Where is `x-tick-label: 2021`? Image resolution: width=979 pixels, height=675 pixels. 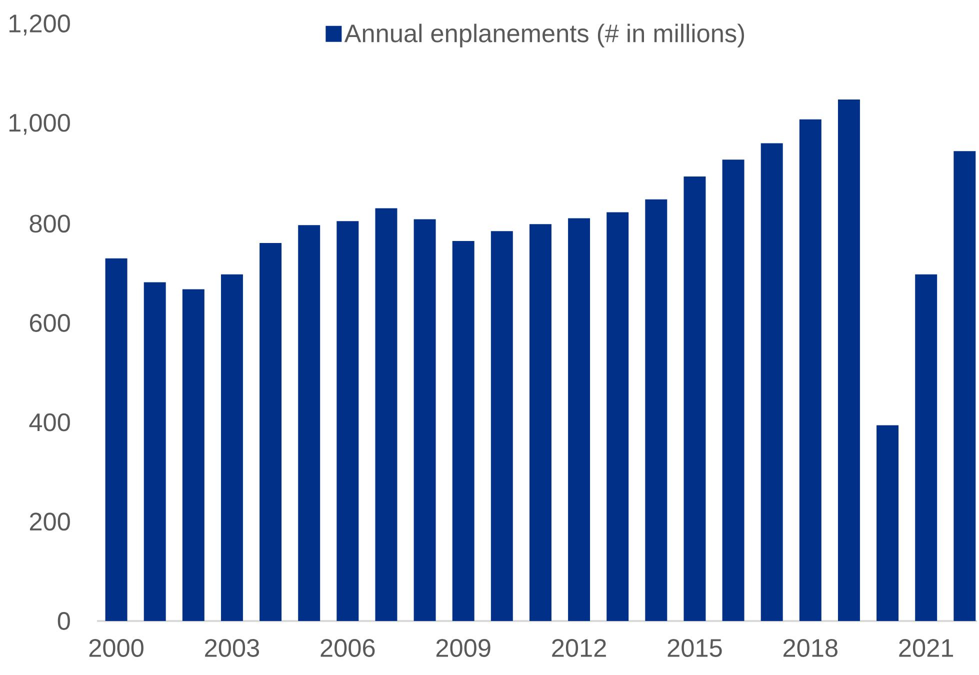
x-tick-label: 2021 is located at coordinates (926, 648).